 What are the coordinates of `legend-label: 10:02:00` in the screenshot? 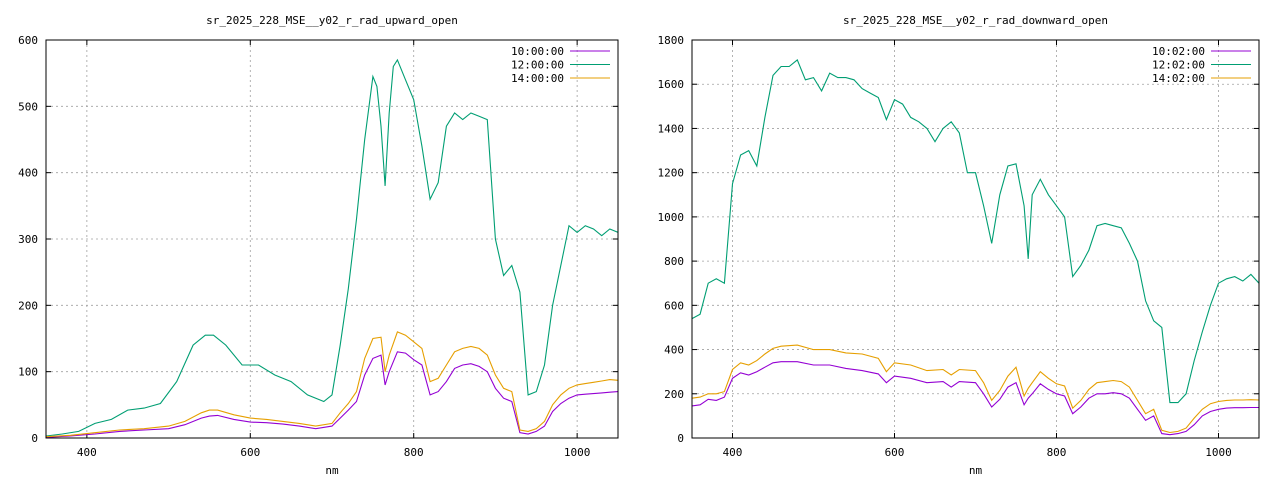 It's located at (1178, 51).